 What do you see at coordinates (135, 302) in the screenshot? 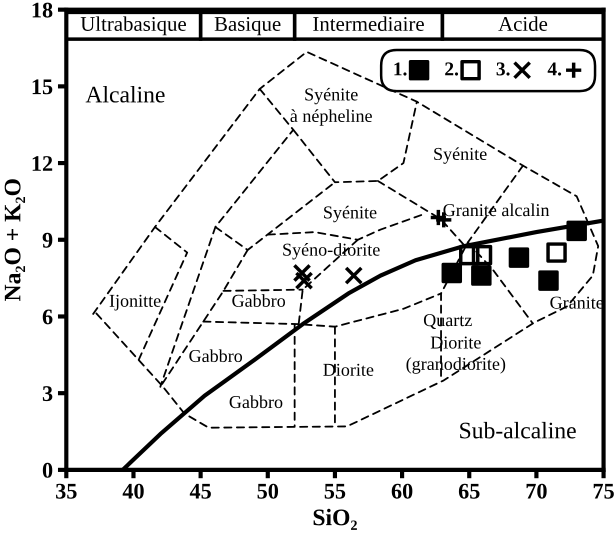
I see `annotation: Ijonitte` at bounding box center [135, 302].